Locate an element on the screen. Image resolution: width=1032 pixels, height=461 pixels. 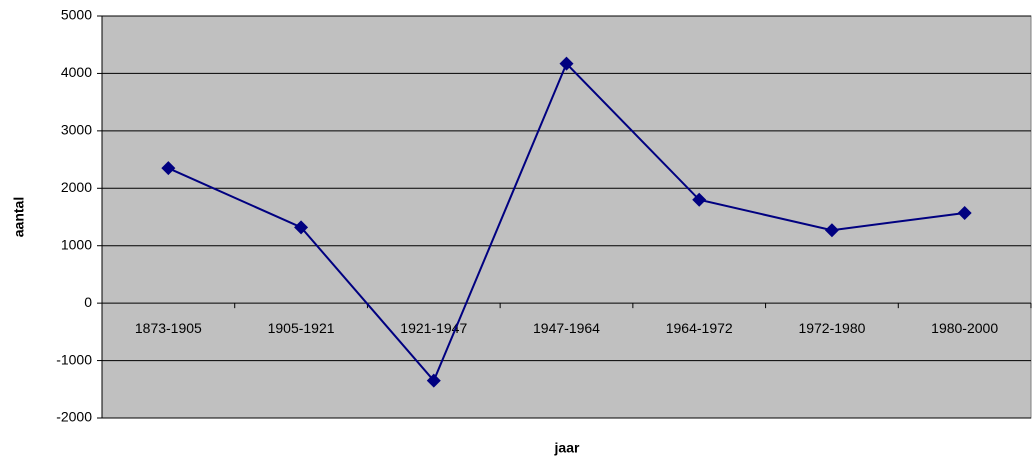
y-axis-label: aantal is located at coordinates (19, 217).